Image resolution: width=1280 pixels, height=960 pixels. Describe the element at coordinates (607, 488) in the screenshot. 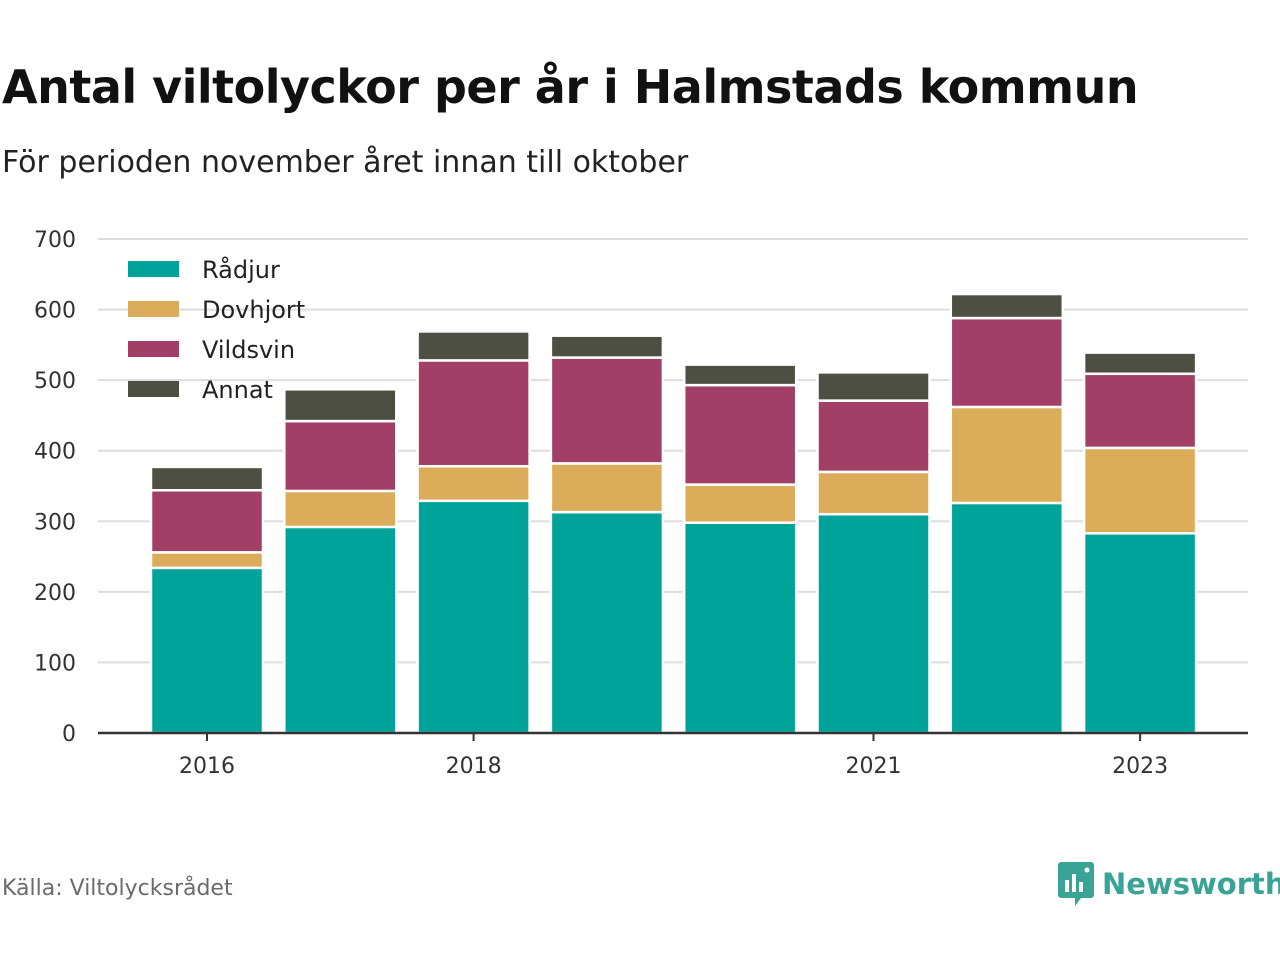

I see `bar-segment-dovhjort-2019` at that location.